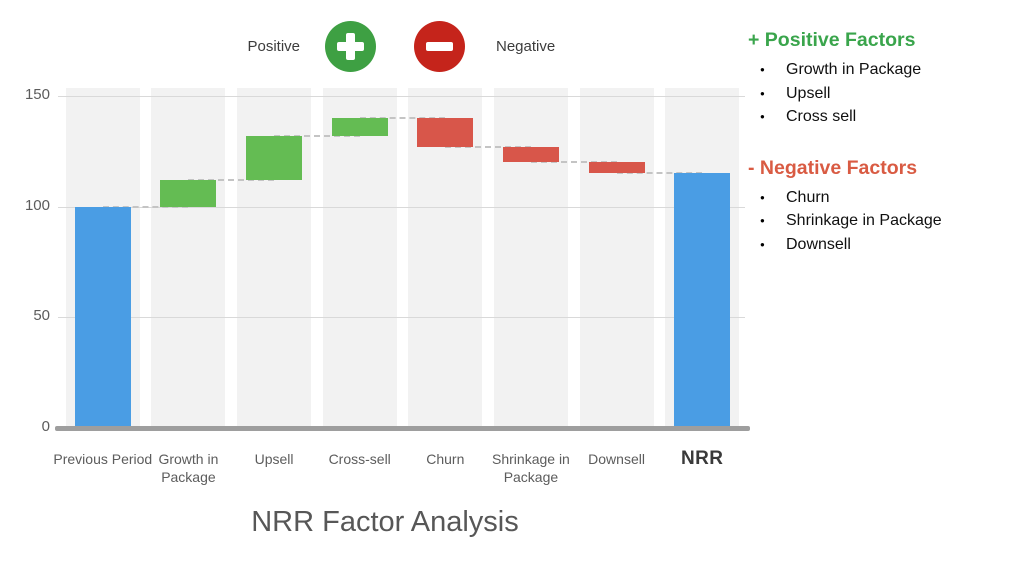 The image size is (1024, 570). Describe the element at coordinates (884, 245) in the screenshot. I see `factor-item: Downsell` at that location.